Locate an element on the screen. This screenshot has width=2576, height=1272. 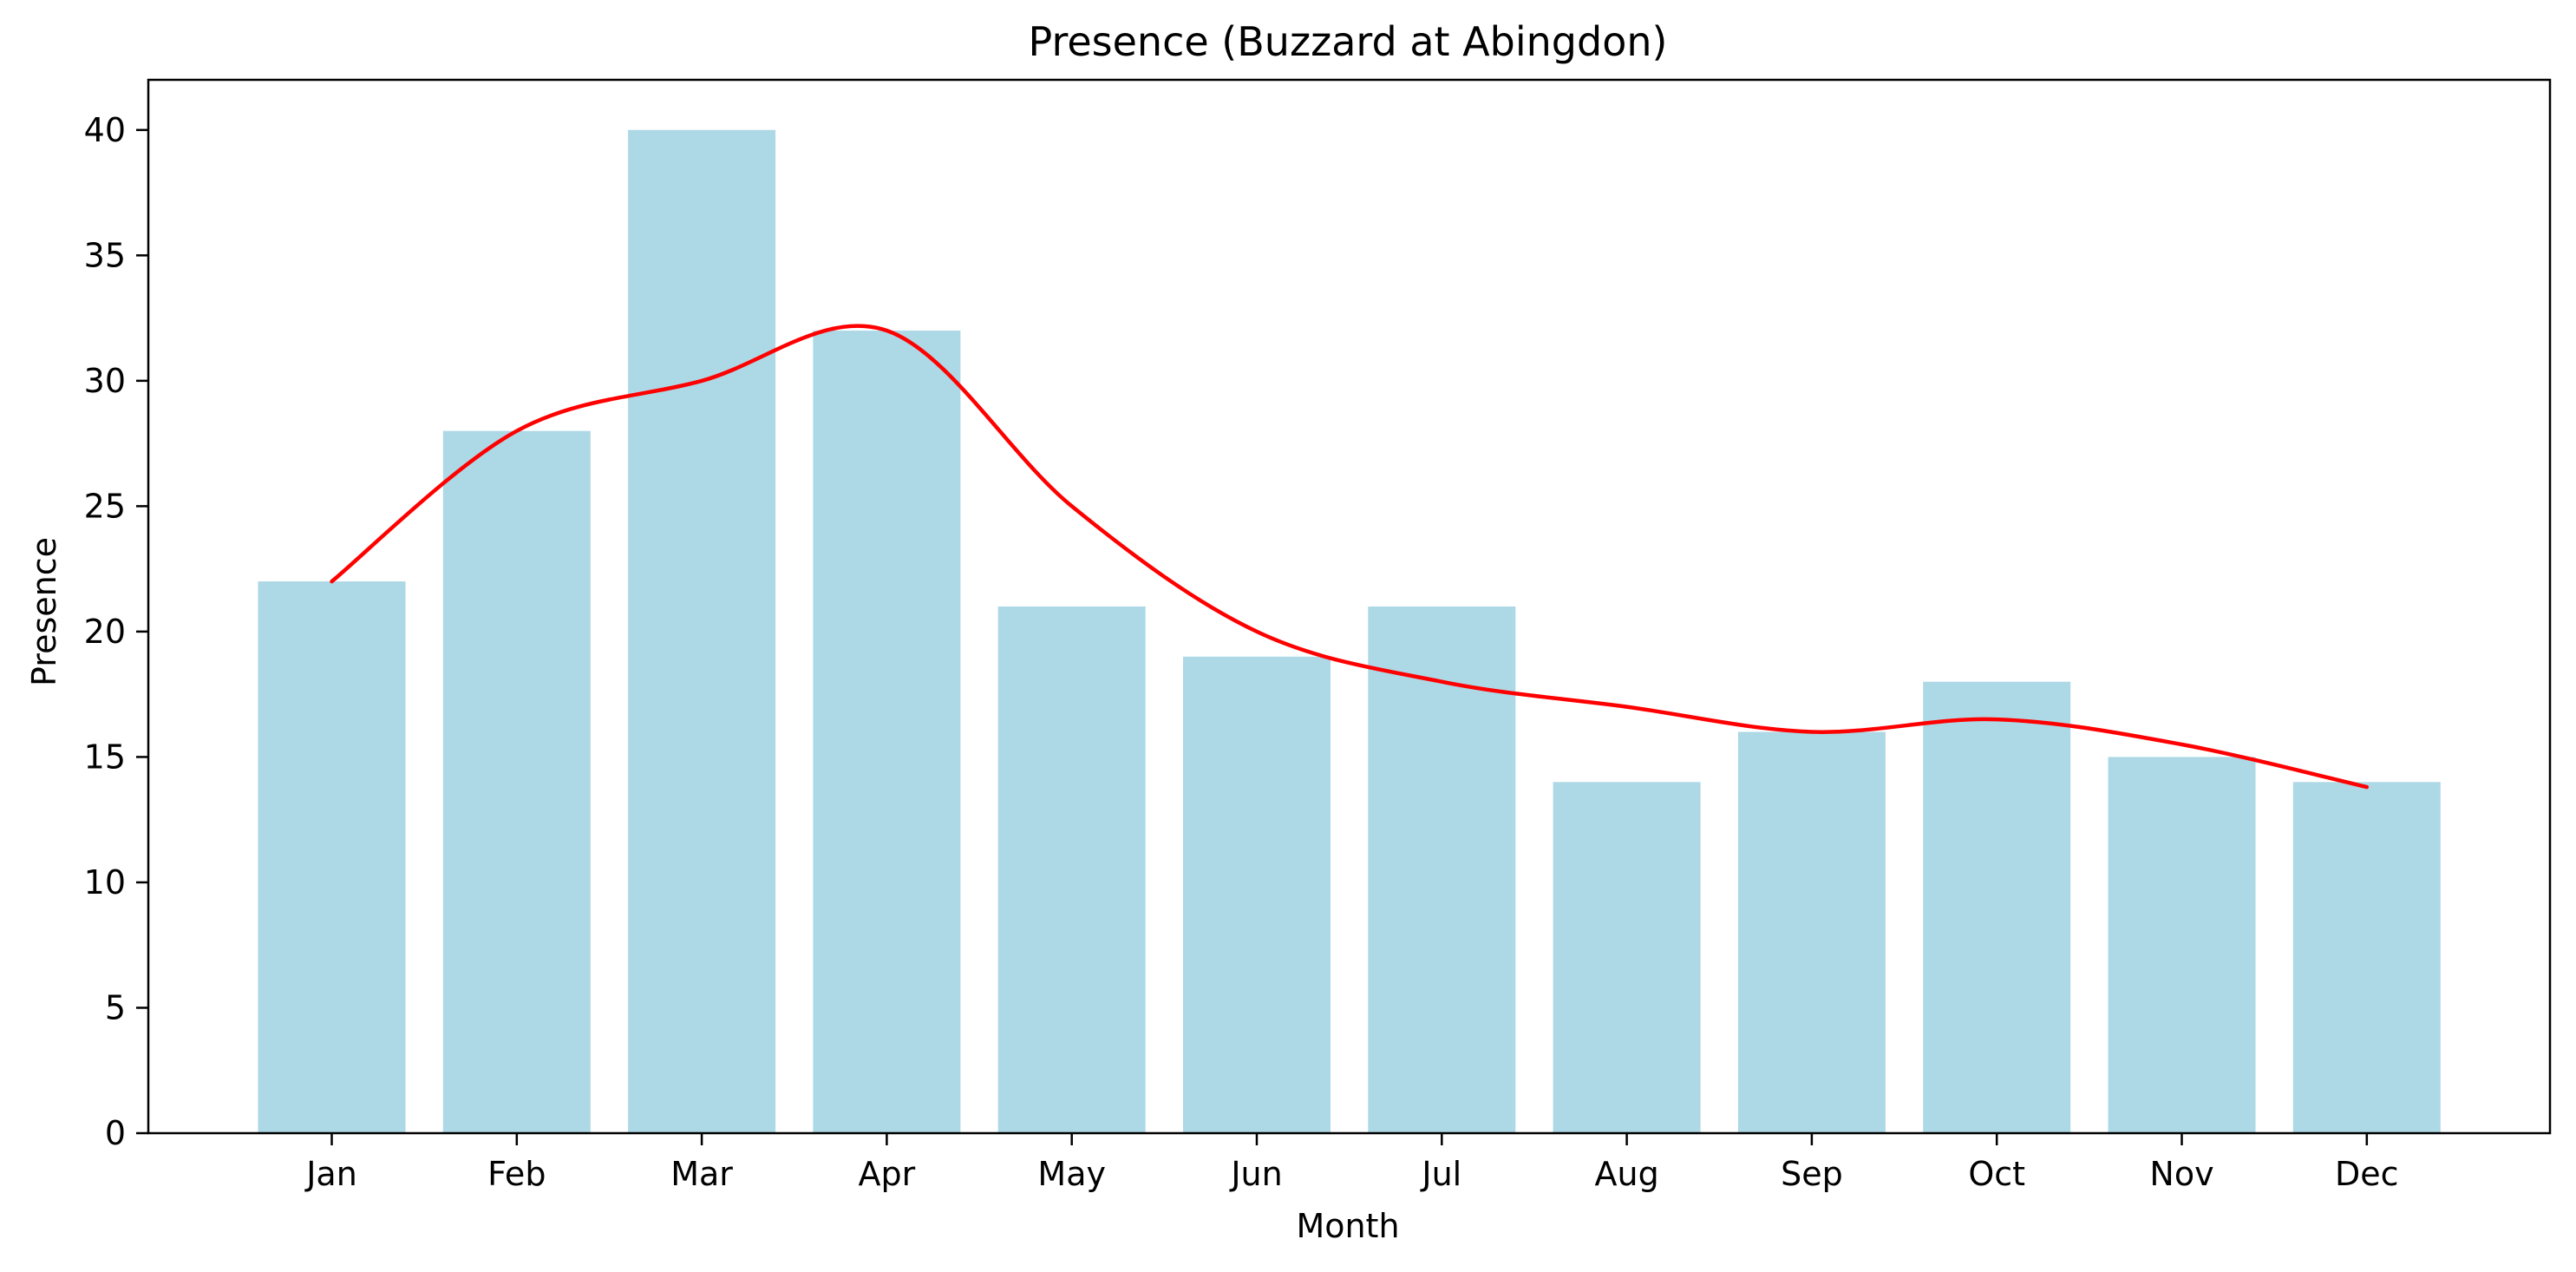
bar-jan is located at coordinates (332, 857).